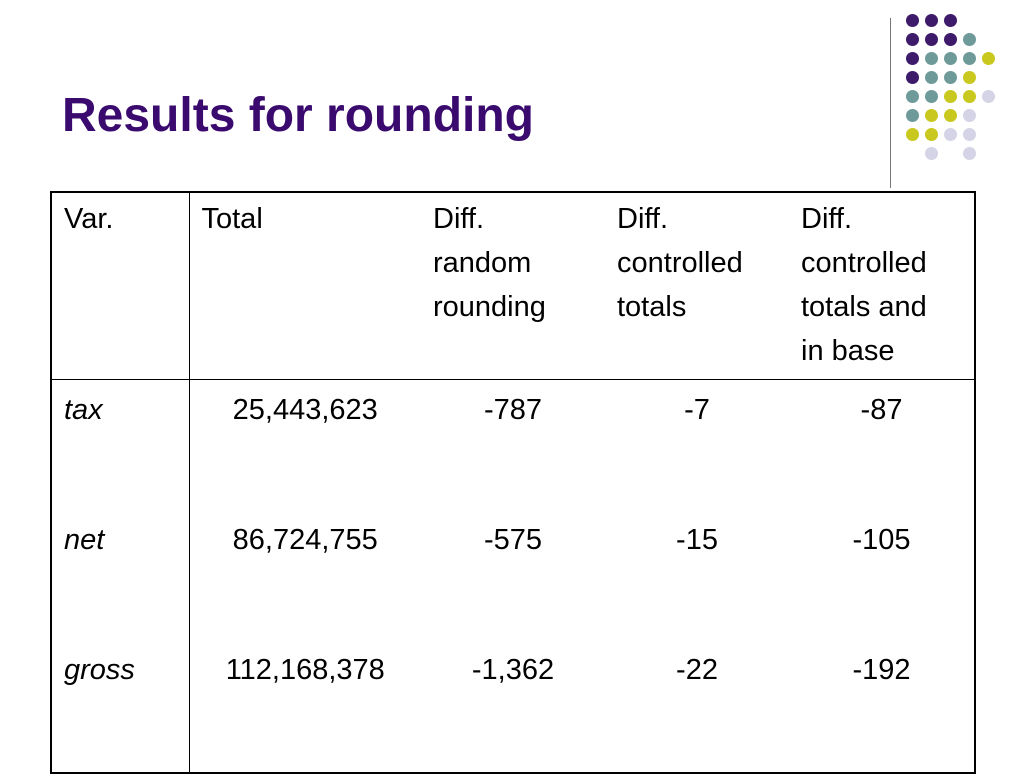 The image size is (1024, 774). What do you see at coordinates (697, 410) in the screenshot?
I see `cell-diff-controlled: -7` at bounding box center [697, 410].